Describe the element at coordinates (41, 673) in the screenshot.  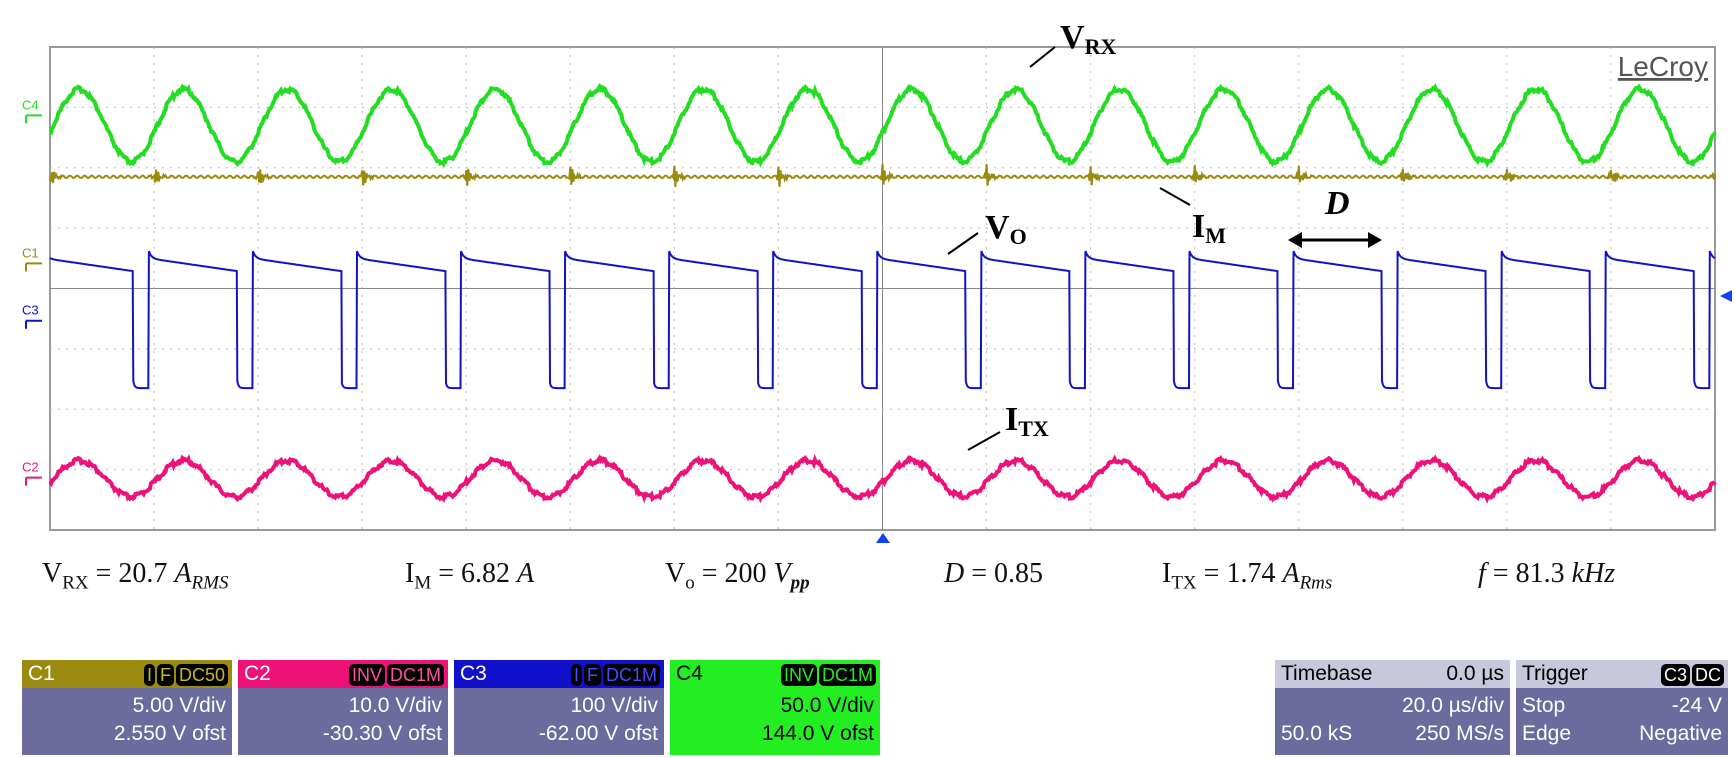
I see `channel-id: C1` at that location.